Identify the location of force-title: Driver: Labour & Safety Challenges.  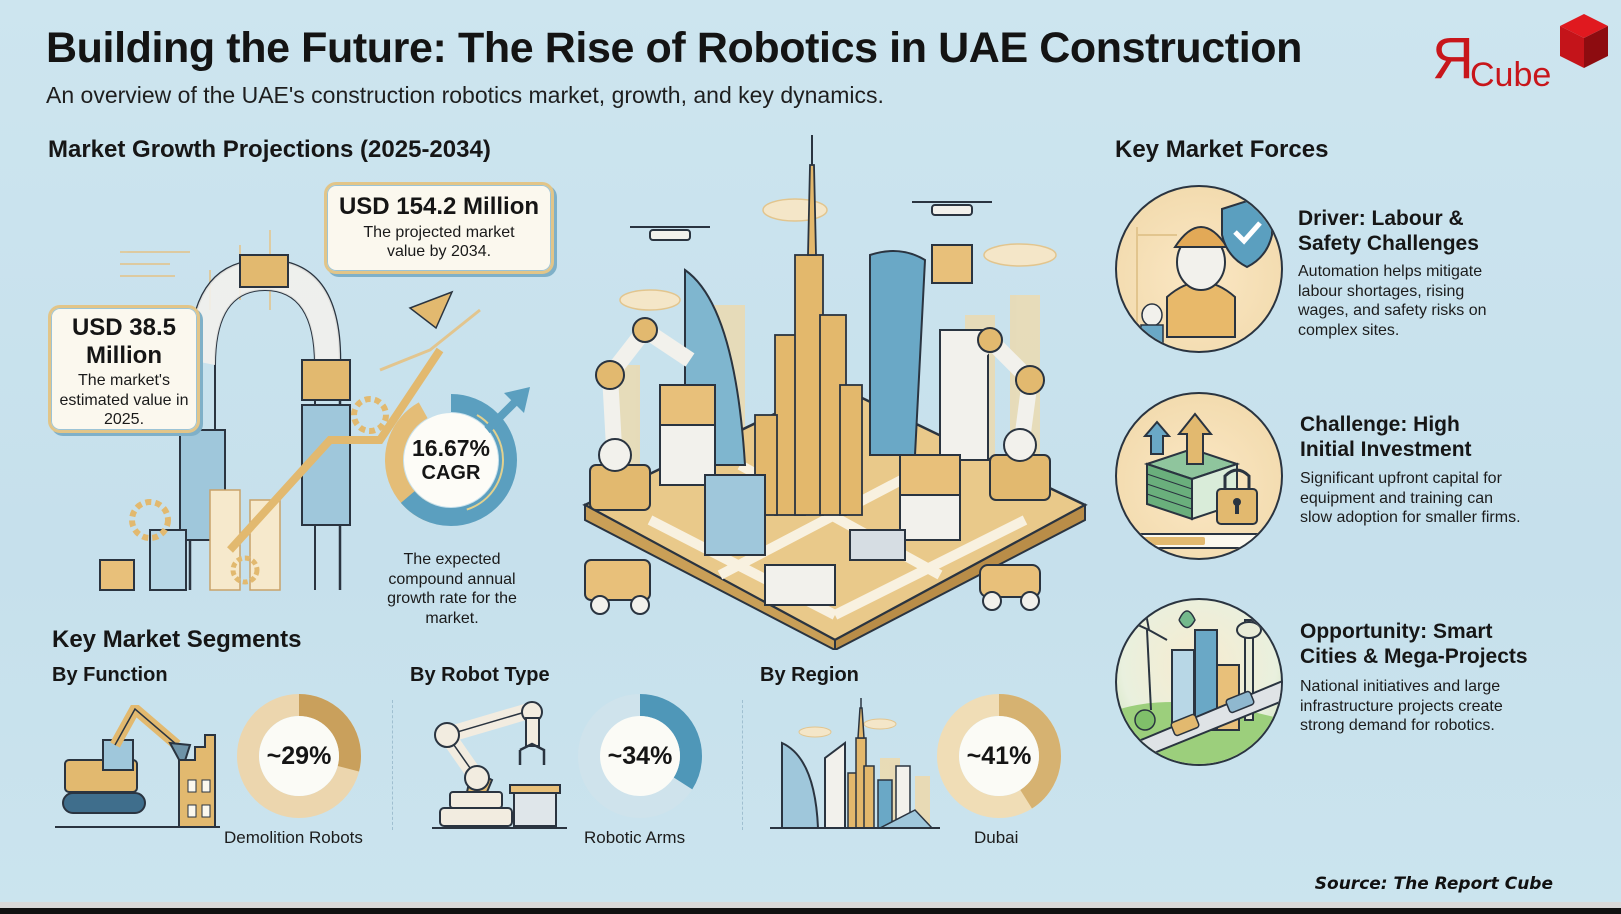
(1388, 231).